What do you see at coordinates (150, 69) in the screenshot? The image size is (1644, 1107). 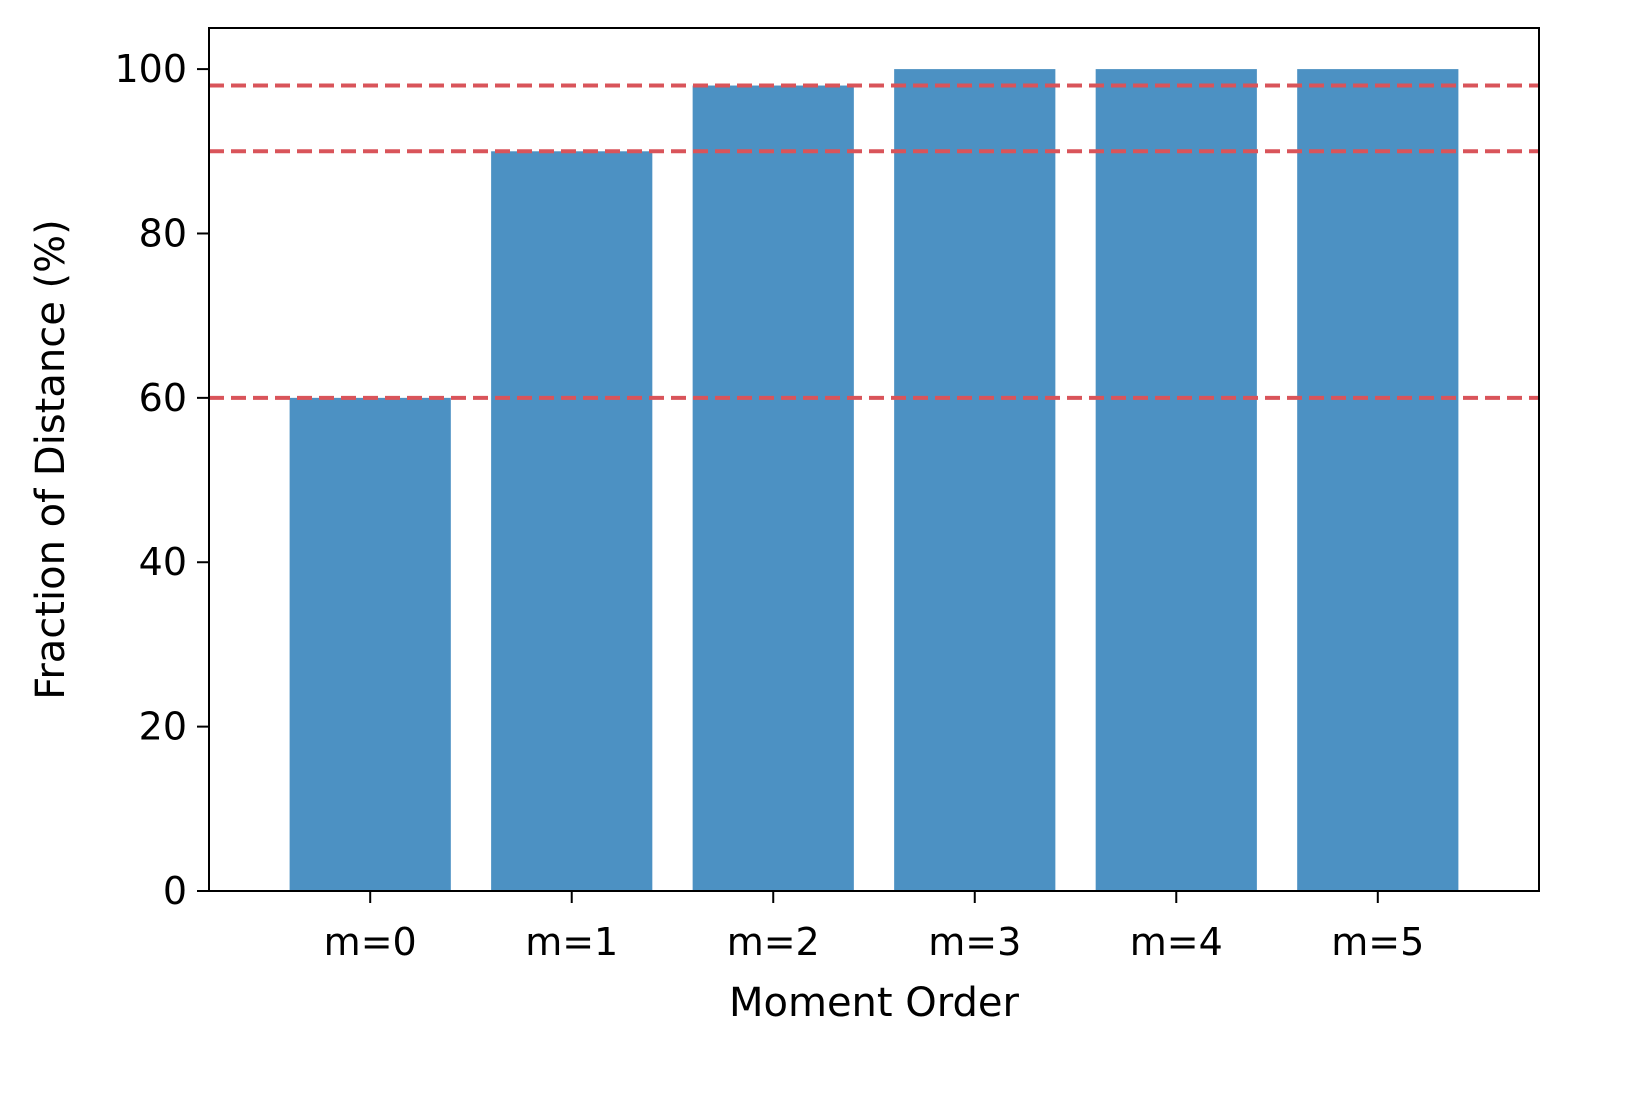 I see `y-tick-label: 100` at bounding box center [150, 69].